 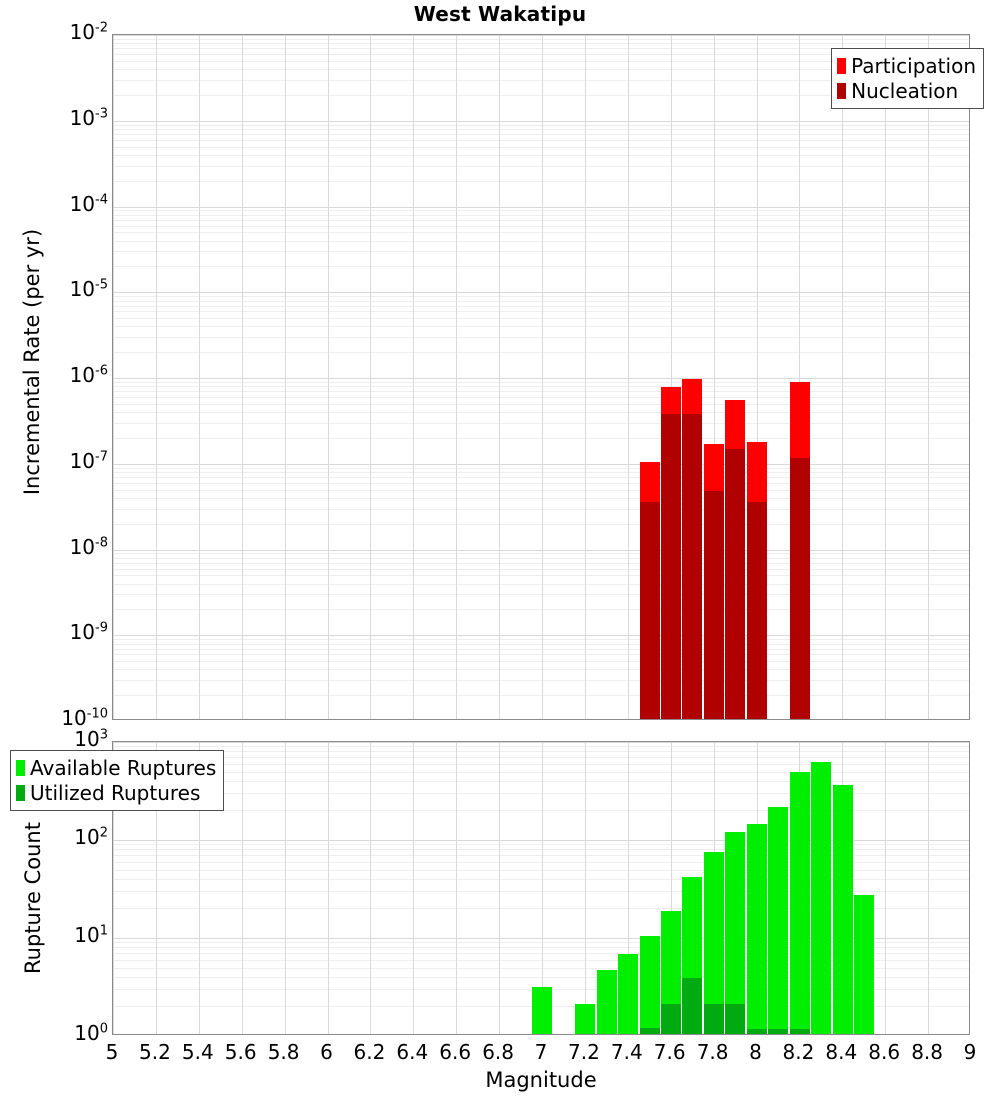 I want to click on bottom-y-tick-labels: 10⁰ 10¹ 10² 10³, so click(x=54, y=550).